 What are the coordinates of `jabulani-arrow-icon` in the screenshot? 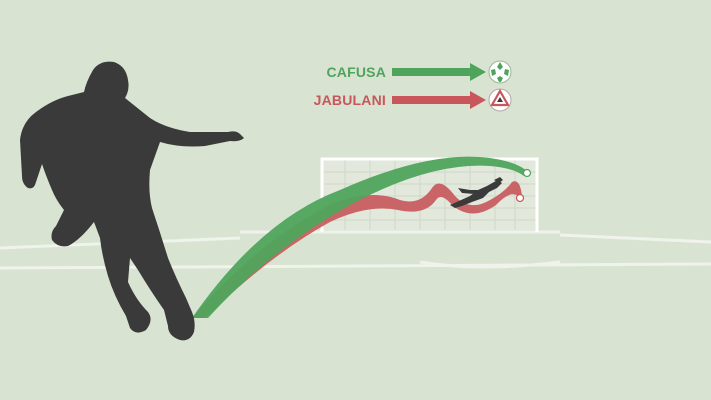 It's located at (439, 100).